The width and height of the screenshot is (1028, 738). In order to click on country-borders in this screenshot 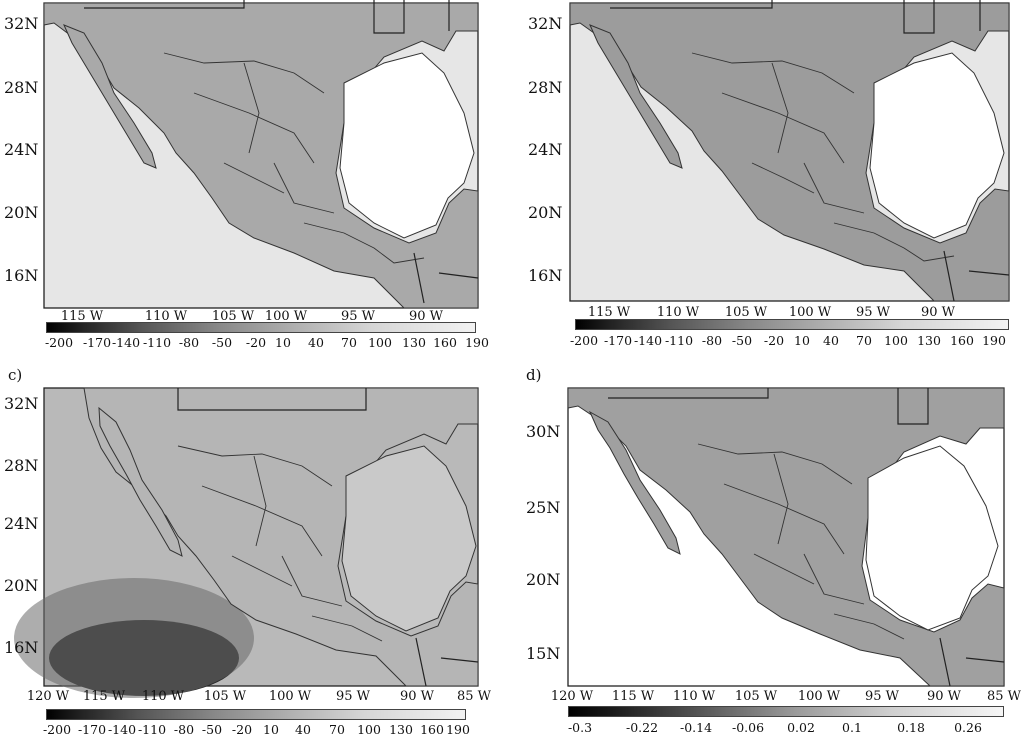, I will do `click(328, 537)`.